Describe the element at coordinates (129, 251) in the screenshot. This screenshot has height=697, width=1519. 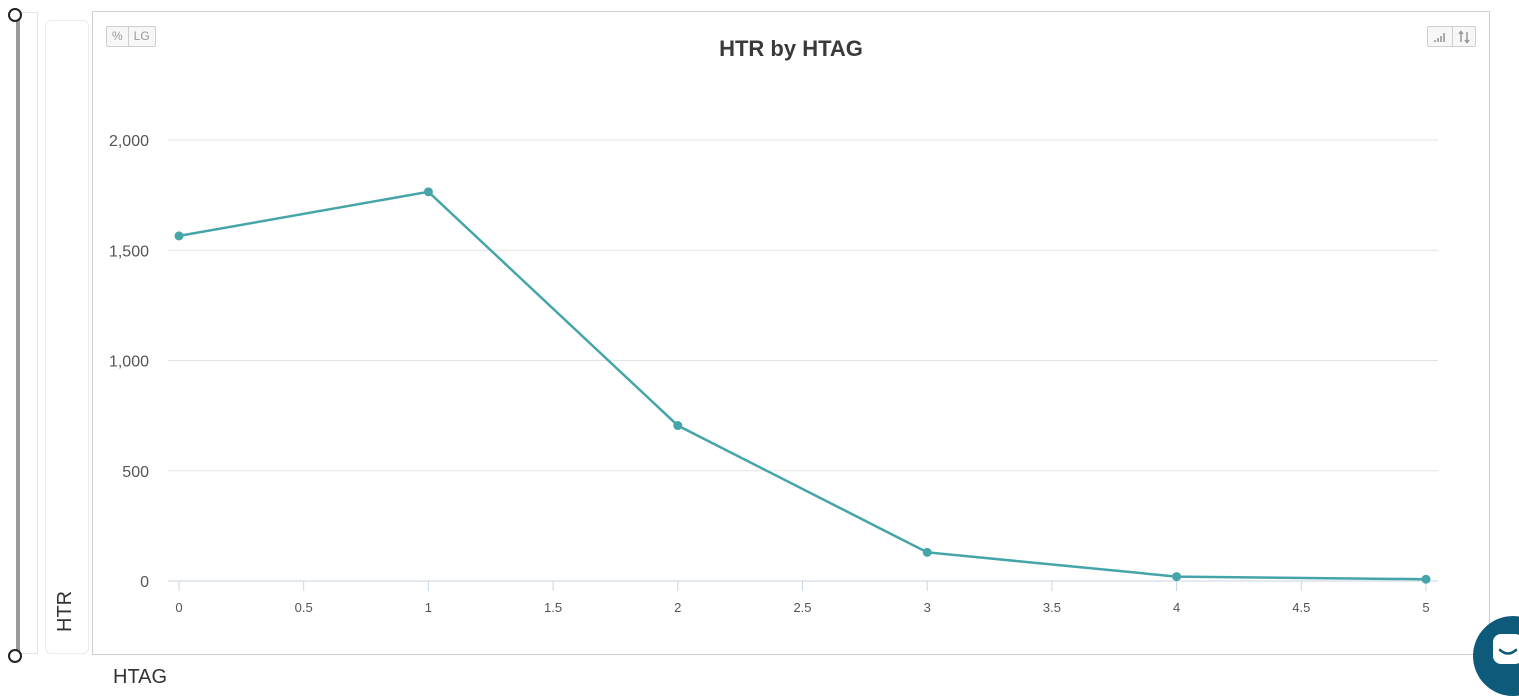
I see `y-tick-label: 1,500` at that location.